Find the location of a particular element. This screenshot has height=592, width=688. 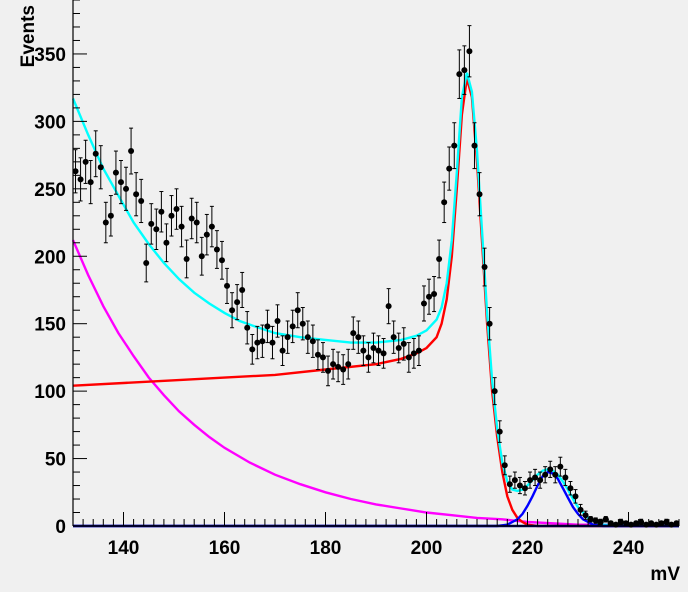

x-tick-label: 240 is located at coordinates (629, 548).